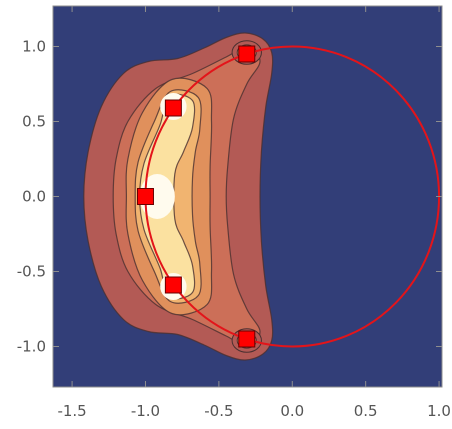  Describe the element at coordinates (218, 411) in the screenshot. I see `x-tick-label: -0.5` at that location.